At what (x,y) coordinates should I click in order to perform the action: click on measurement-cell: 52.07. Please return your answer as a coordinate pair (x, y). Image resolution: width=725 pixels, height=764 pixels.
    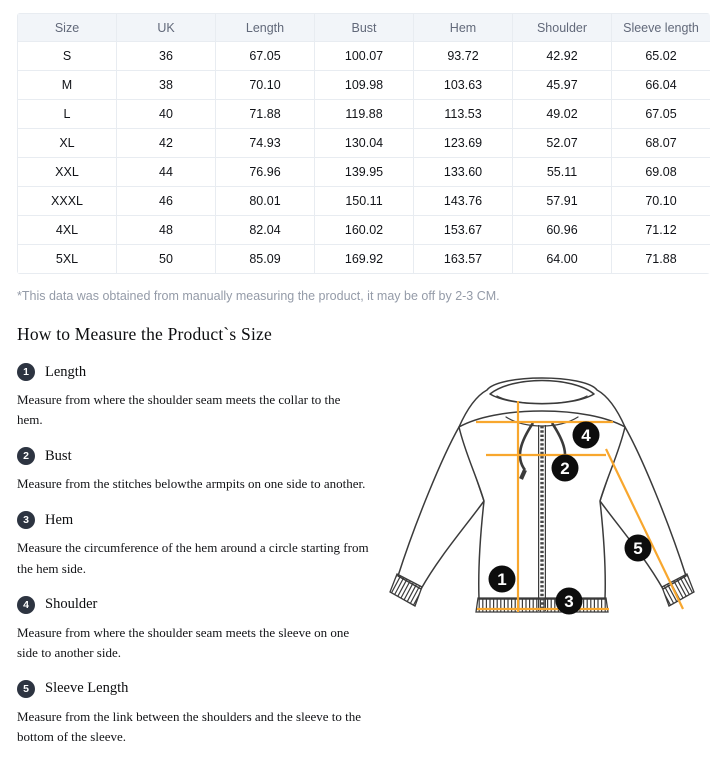
    Looking at the image, I should click on (562, 143).